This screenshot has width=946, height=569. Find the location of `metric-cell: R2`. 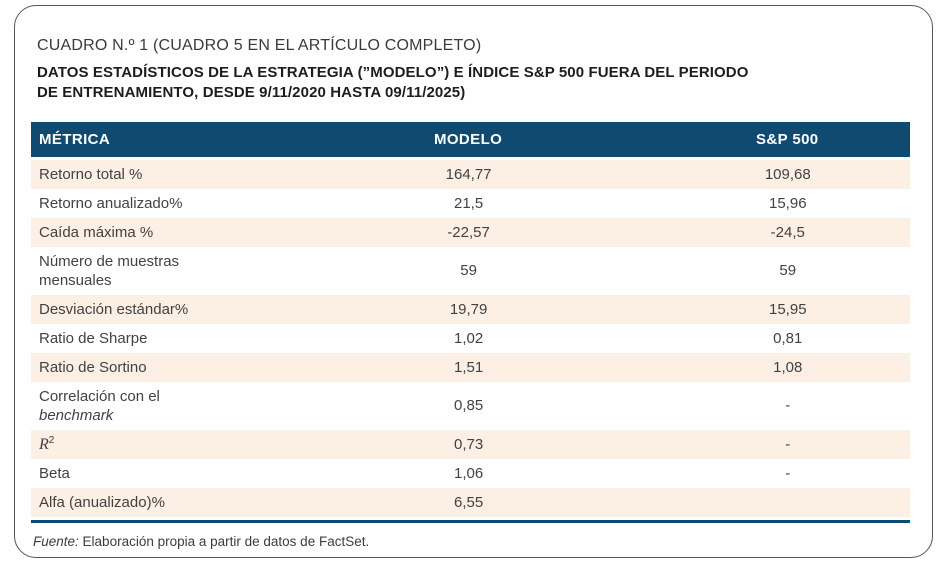

metric-cell: R2 is located at coordinates (47, 443).